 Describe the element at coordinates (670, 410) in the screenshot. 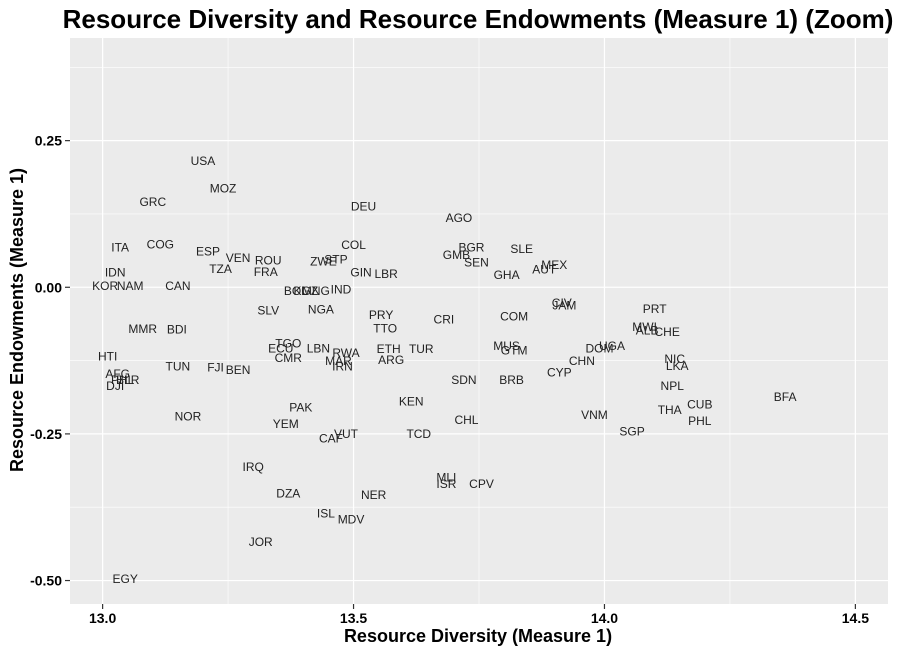

I see `point-label-tha: THA` at that location.